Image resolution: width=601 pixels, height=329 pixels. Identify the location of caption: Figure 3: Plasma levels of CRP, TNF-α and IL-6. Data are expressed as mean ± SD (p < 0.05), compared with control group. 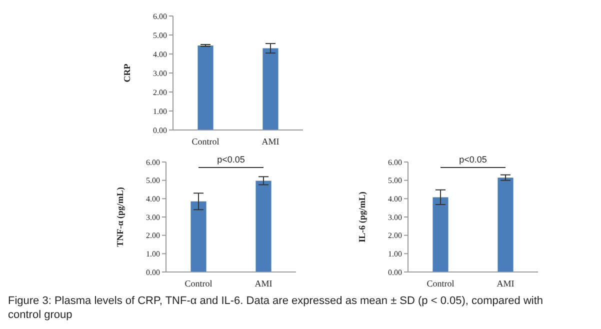
(276, 308).